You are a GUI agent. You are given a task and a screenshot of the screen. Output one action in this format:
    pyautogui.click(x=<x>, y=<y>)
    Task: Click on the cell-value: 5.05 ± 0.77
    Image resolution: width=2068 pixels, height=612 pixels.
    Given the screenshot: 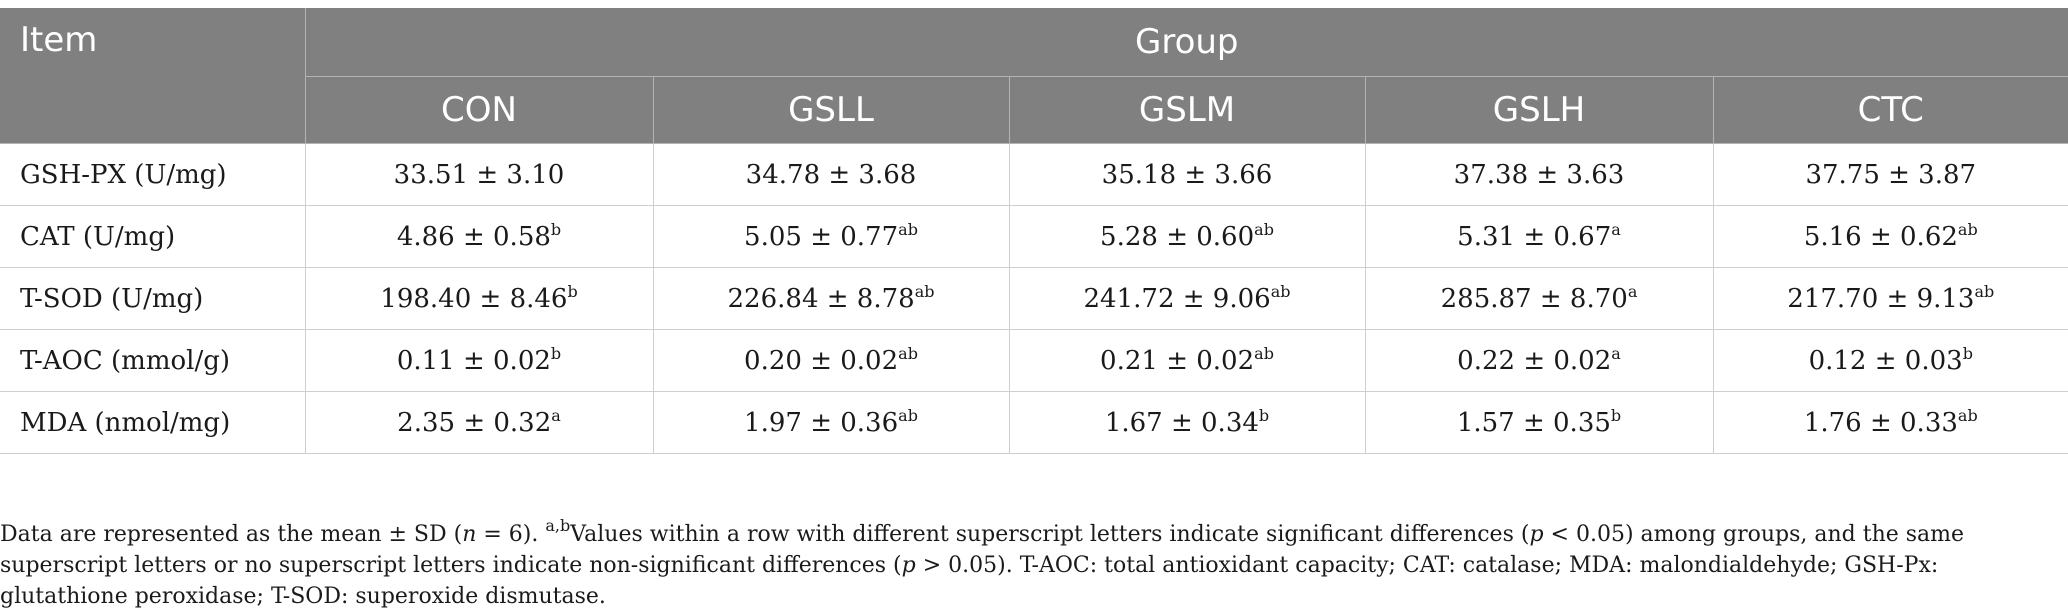 What is the action you would take?
    pyautogui.click(x=821, y=236)
    